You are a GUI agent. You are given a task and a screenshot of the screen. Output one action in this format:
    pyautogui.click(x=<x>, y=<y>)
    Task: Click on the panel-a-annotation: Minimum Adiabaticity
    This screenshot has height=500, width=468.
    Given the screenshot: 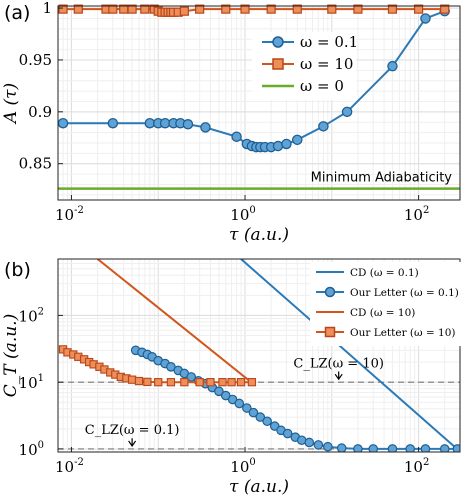 What is the action you would take?
    pyautogui.click(x=382, y=178)
    